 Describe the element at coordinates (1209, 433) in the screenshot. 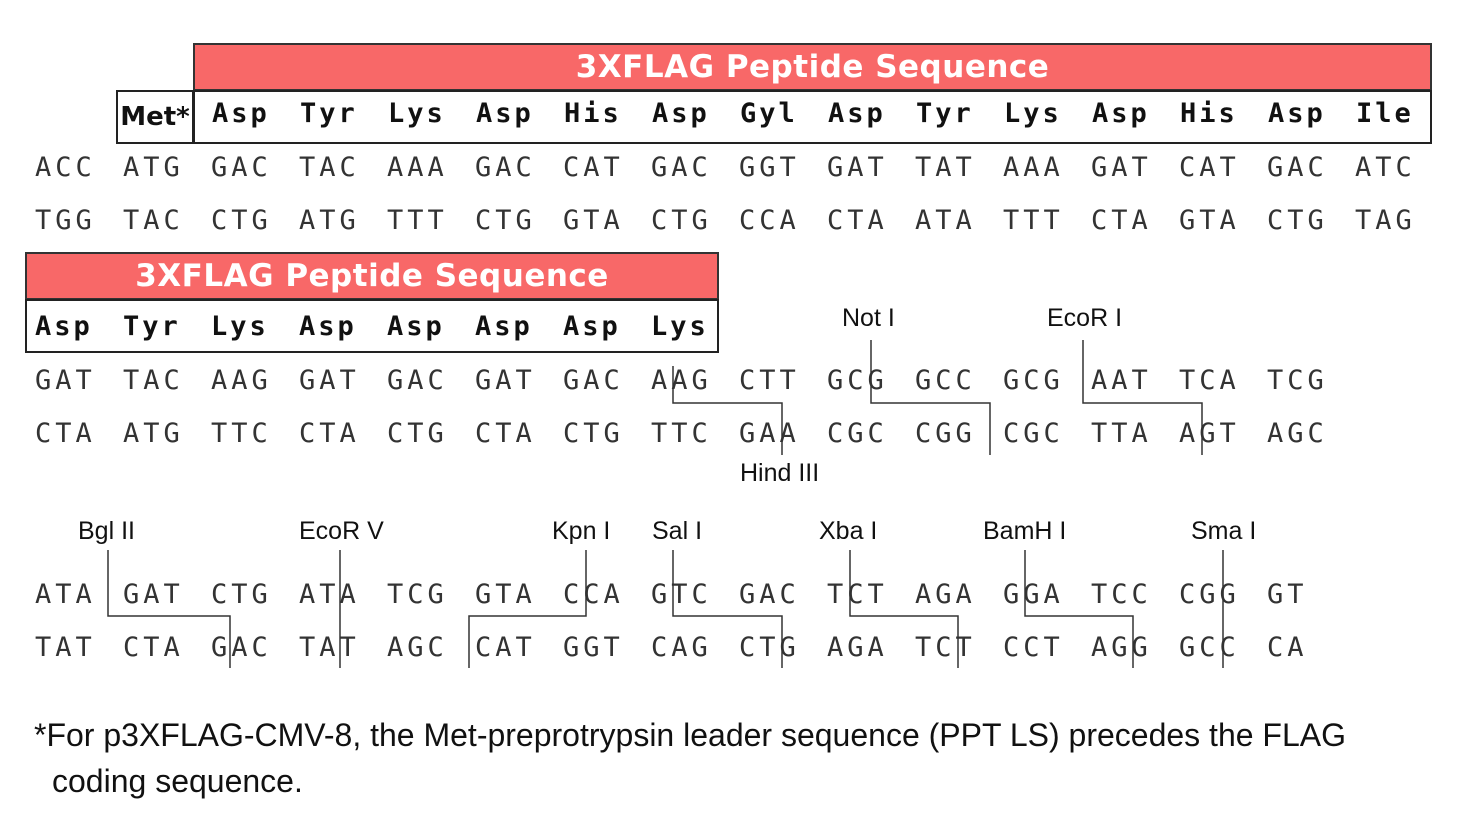

I see `codon: AGT` at that location.